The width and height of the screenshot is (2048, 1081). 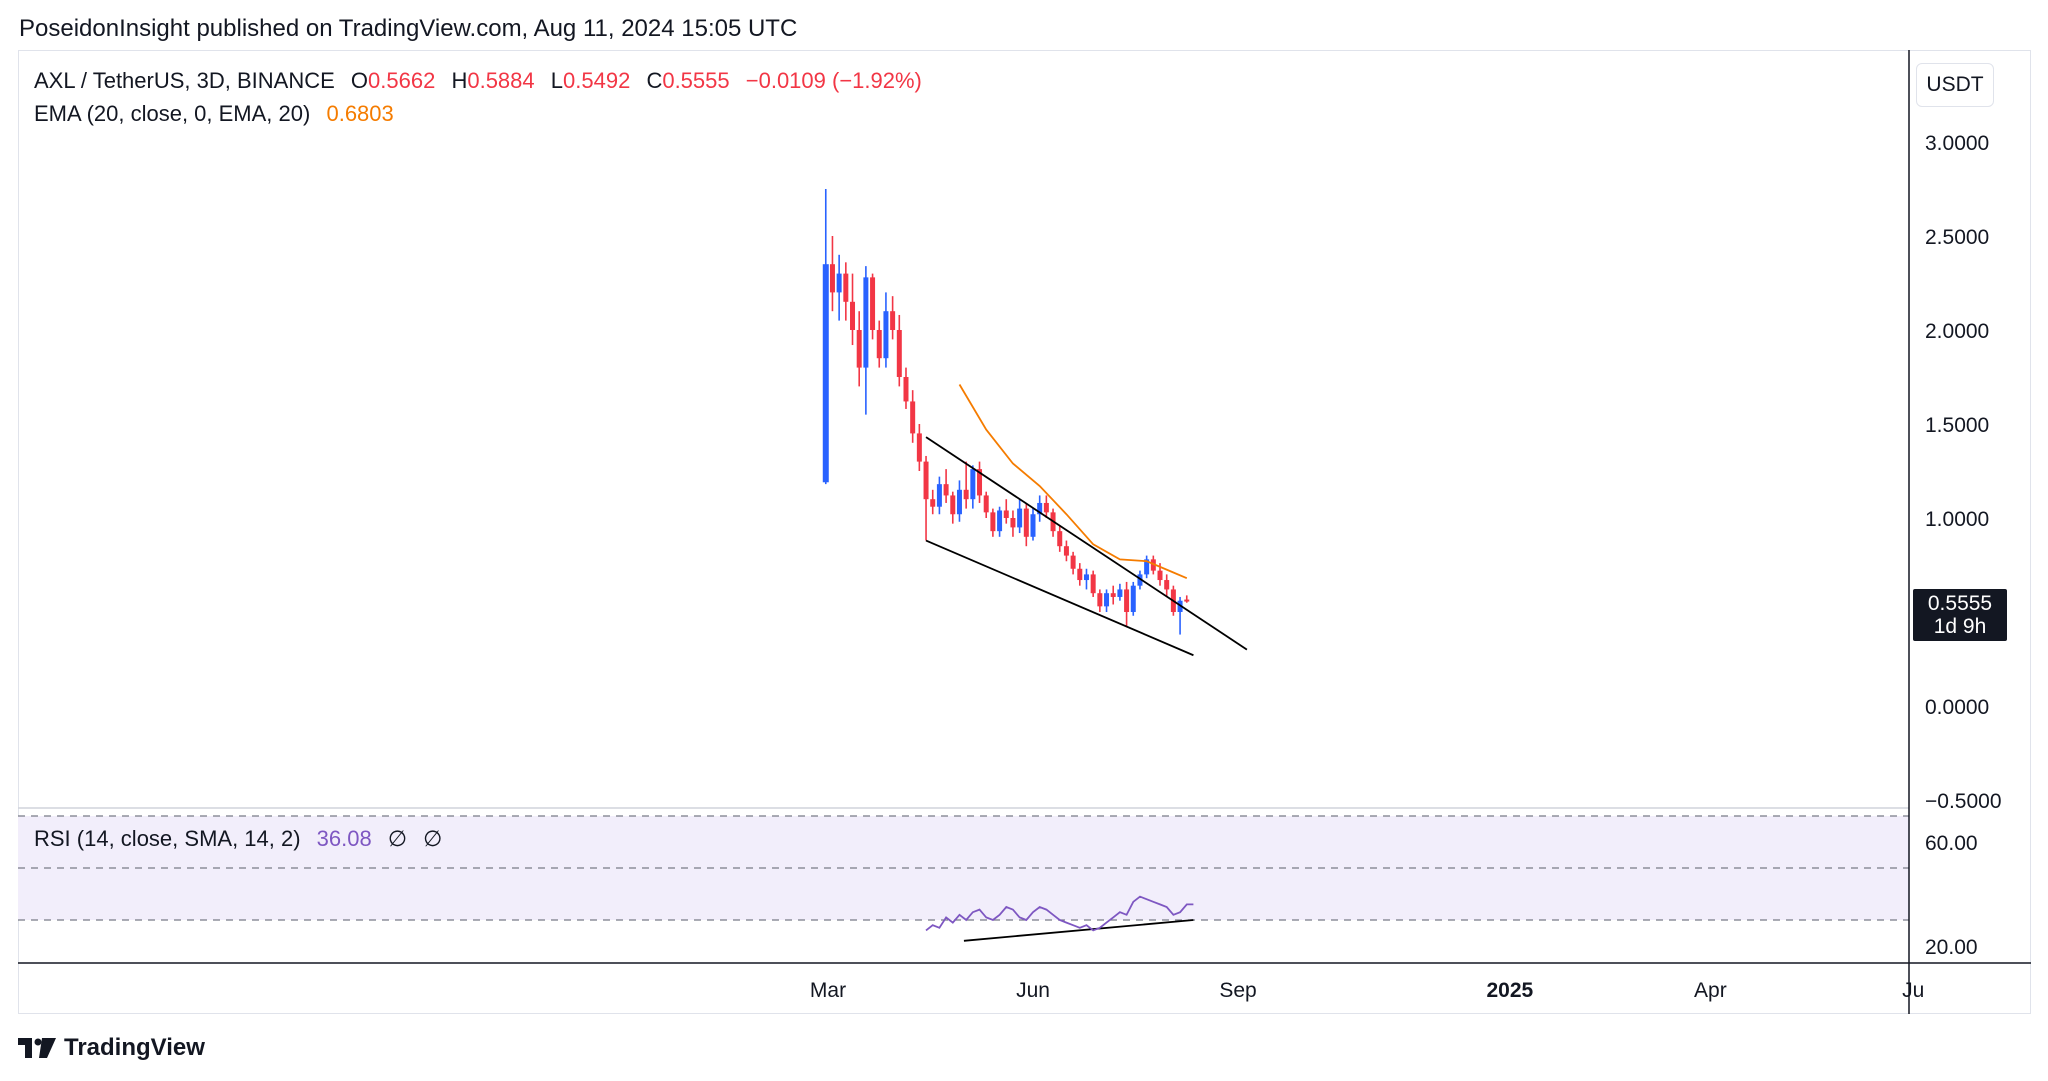 What do you see at coordinates (167, 838) in the screenshot?
I see `rsi-label: RSI (14, close, SMA, 14, 2)` at bounding box center [167, 838].